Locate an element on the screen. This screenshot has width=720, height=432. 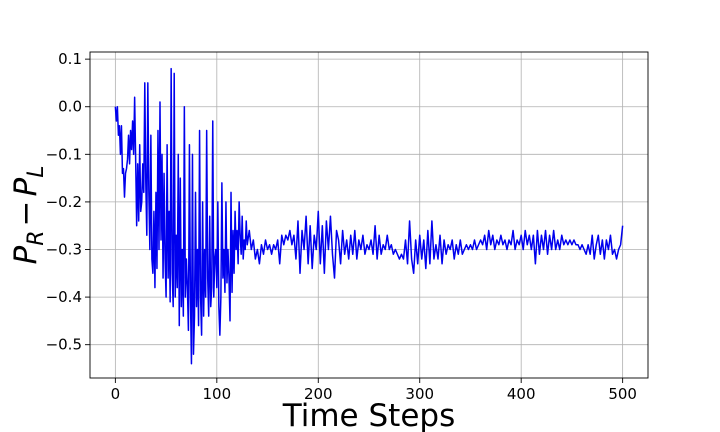
y-tick-label-0: 0.1 is located at coordinates (70, 59).